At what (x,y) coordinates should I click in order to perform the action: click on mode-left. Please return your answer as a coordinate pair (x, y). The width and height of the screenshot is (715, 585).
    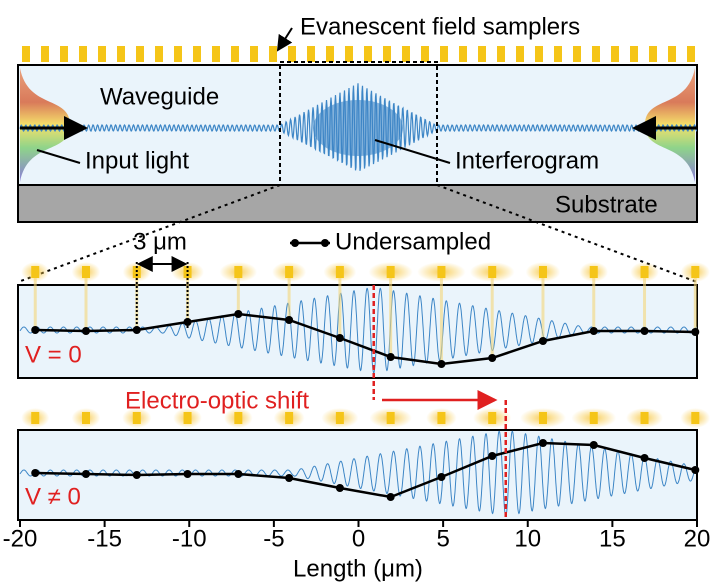
    Looking at the image, I should click on (45, 125).